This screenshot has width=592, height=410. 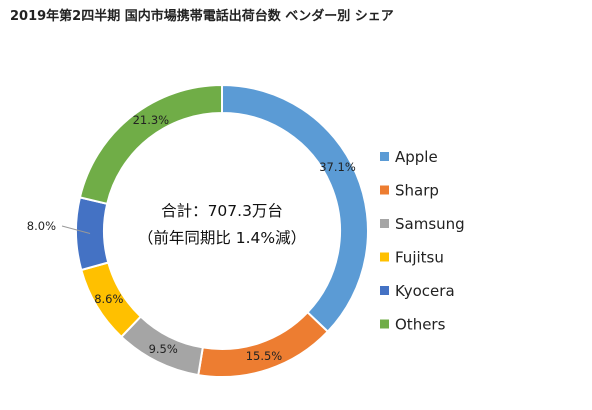 What do you see at coordinates (384, 290) in the screenshot?
I see `legend-swatch-kyocera` at bounding box center [384, 290].